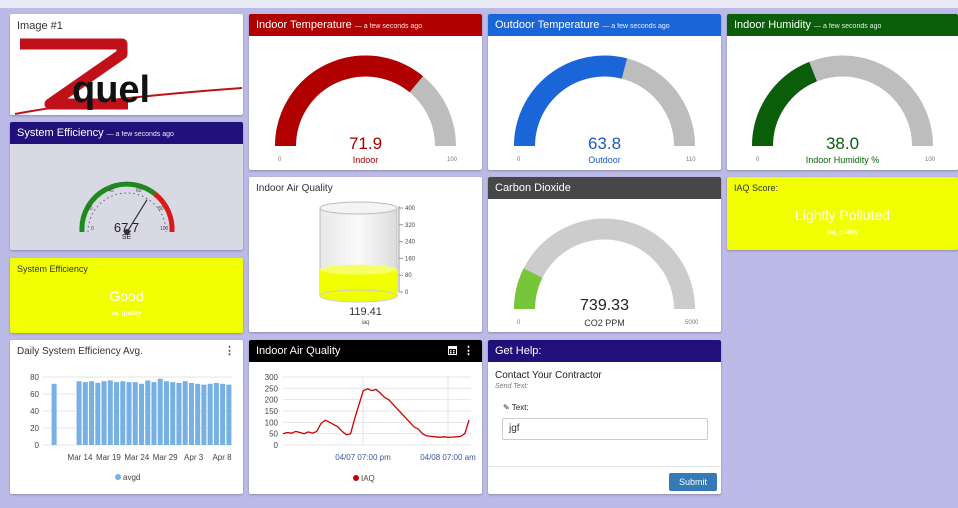 This screenshot has width=958, height=508. What do you see at coordinates (229, 351) in the screenshot?
I see `daily-efficiency-menu-icon: ⋮` at bounding box center [229, 351].